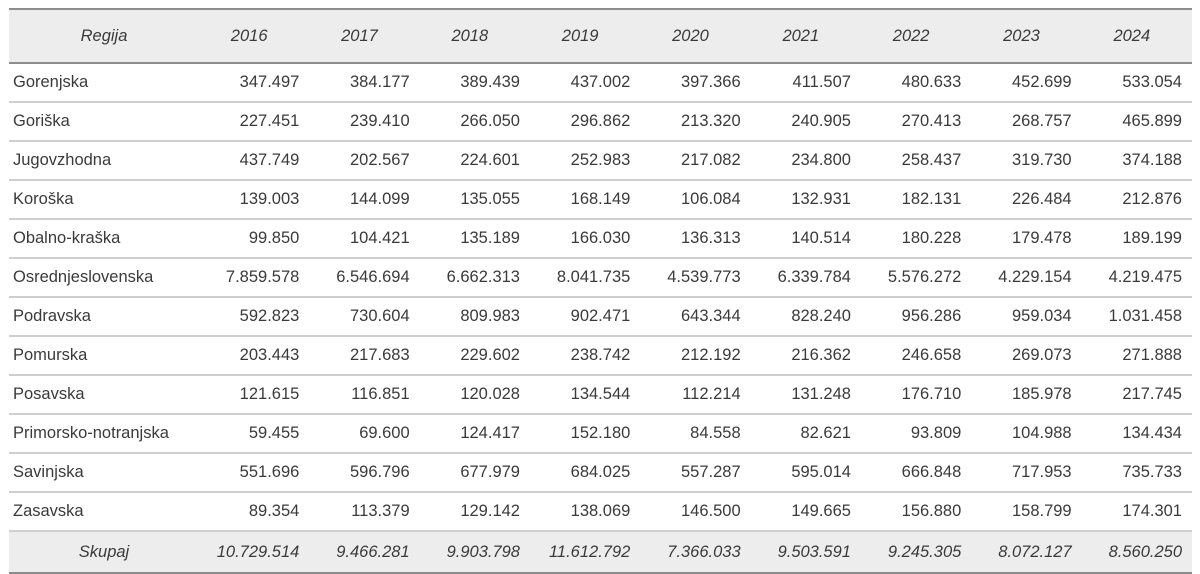  Describe the element at coordinates (695, 395) in the screenshot. I see `value-cell: 112.214` at that location.